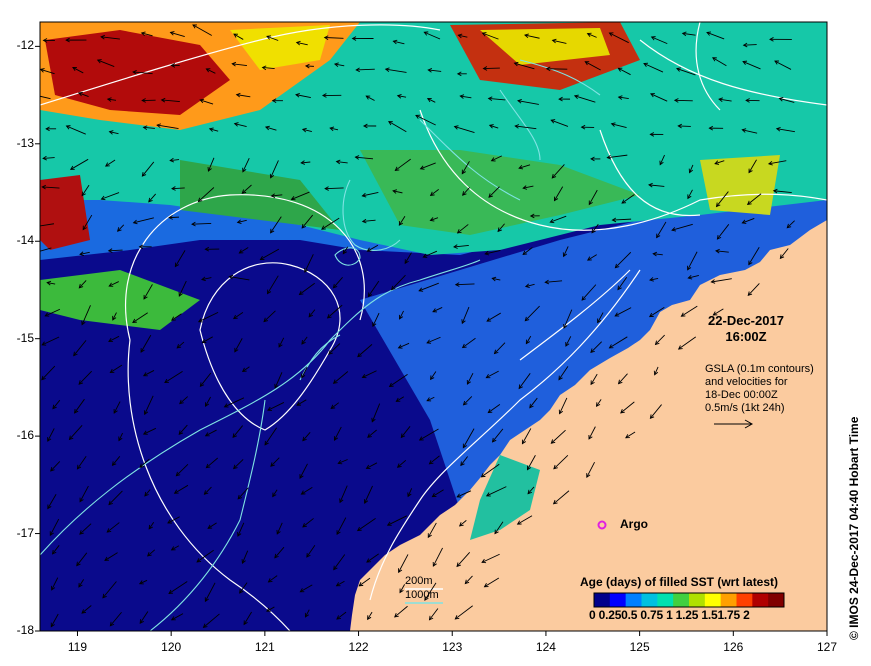 The width and height of the screenshot is (871, 666). Describe the element at coordinates (634, 524) in the screenshot. I see `argo-label: Argo` at that location.